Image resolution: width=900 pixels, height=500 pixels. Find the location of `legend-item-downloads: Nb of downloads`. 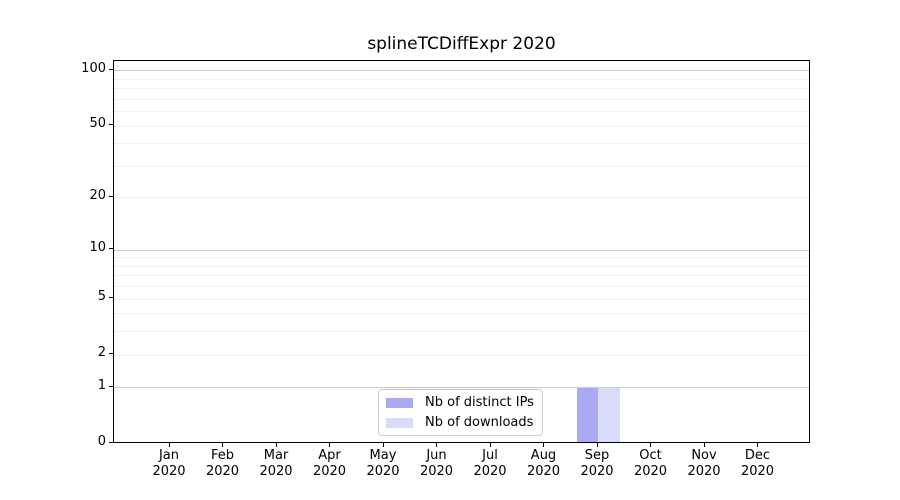

legend-item-downloads: Nb of downloads is located at coordinates (460, 422).